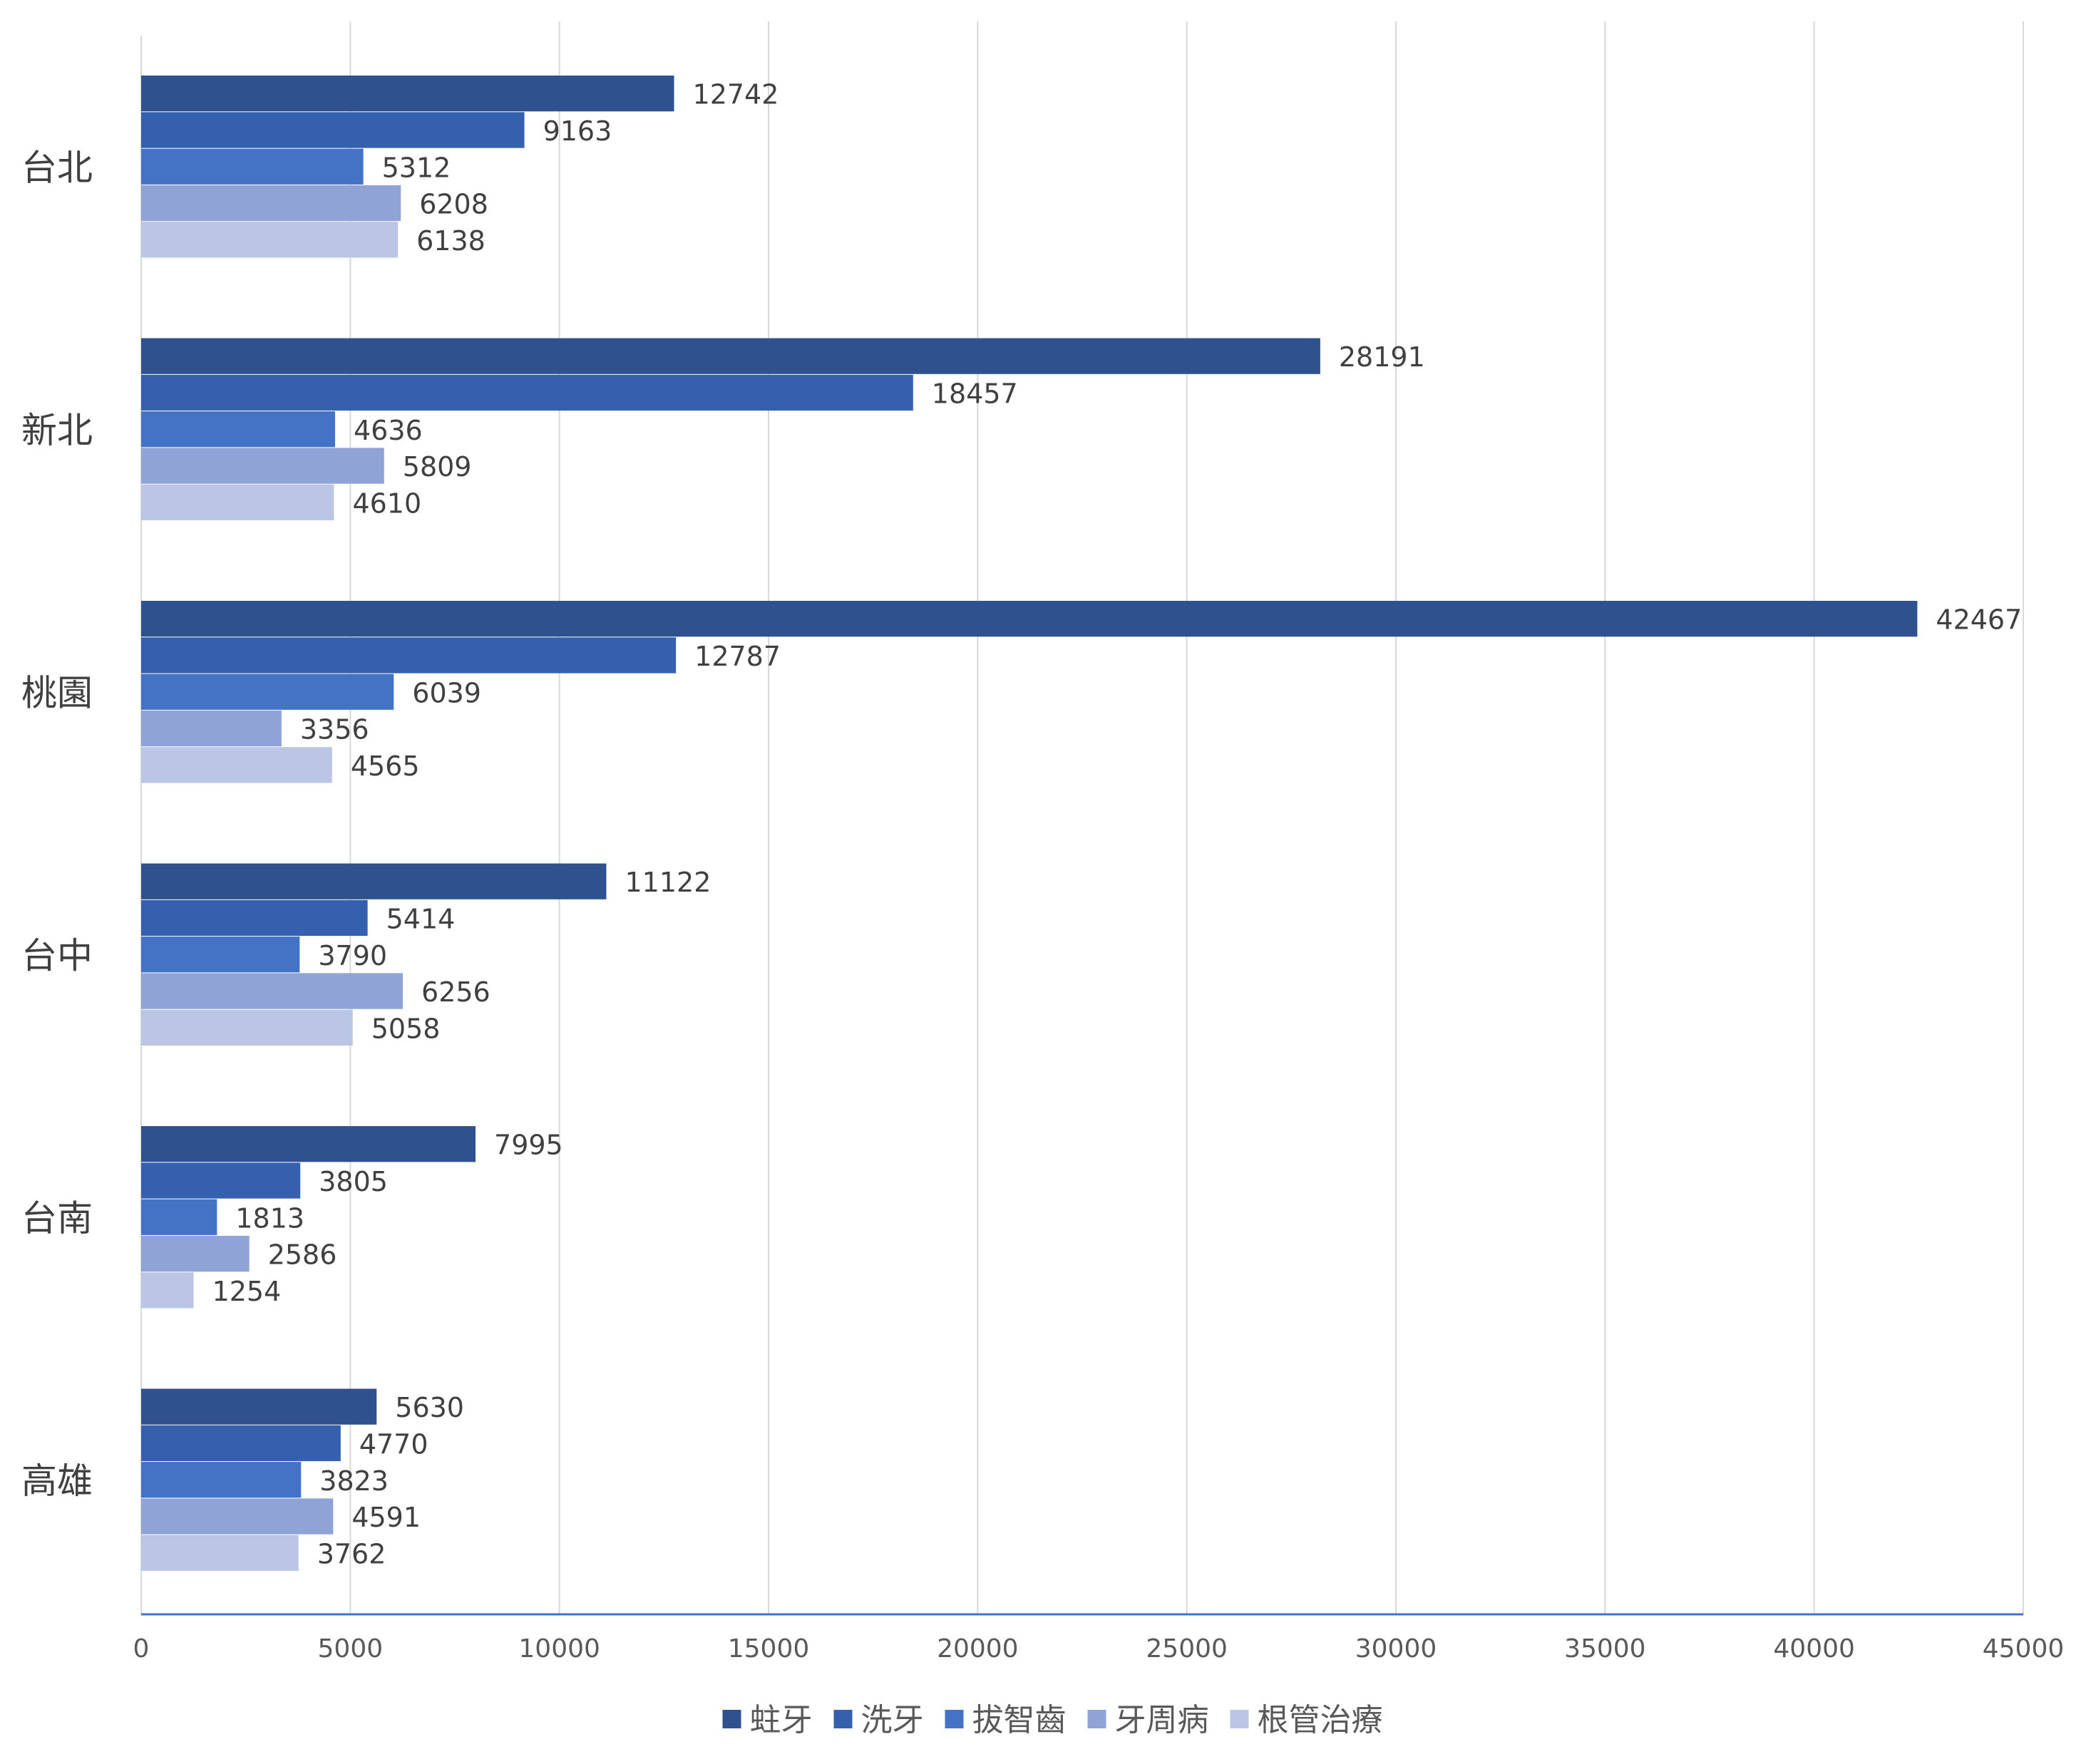 This screenshot has height=1764, width=2091. What do you see at coordinates (141, 1649) in the screenshot?
I see `x-tick-label: 0` at bounding box center [141, 1649].